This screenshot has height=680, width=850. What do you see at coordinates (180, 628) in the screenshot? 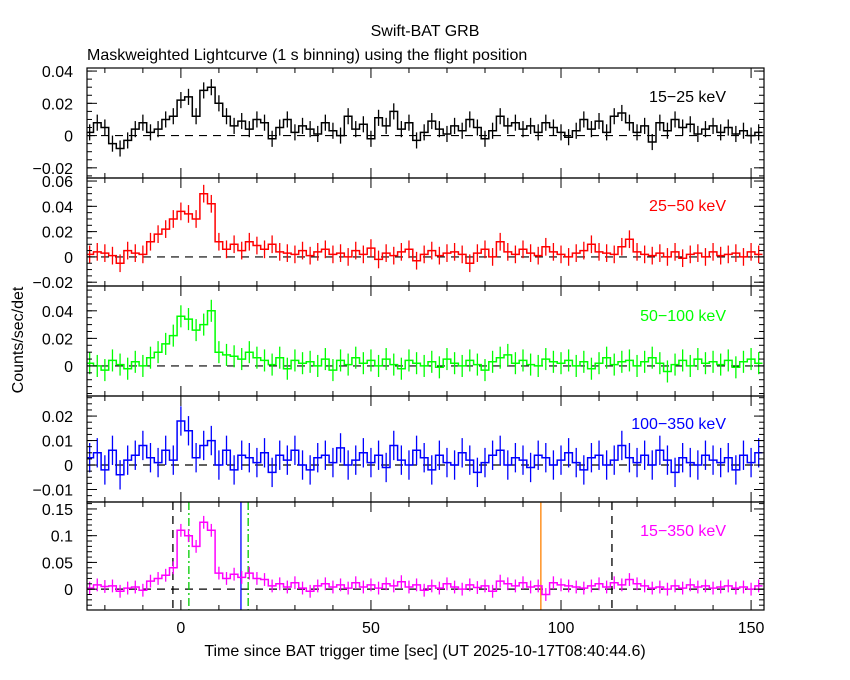
I see `x-tick-label: 0` at bounding box center [180, 628].